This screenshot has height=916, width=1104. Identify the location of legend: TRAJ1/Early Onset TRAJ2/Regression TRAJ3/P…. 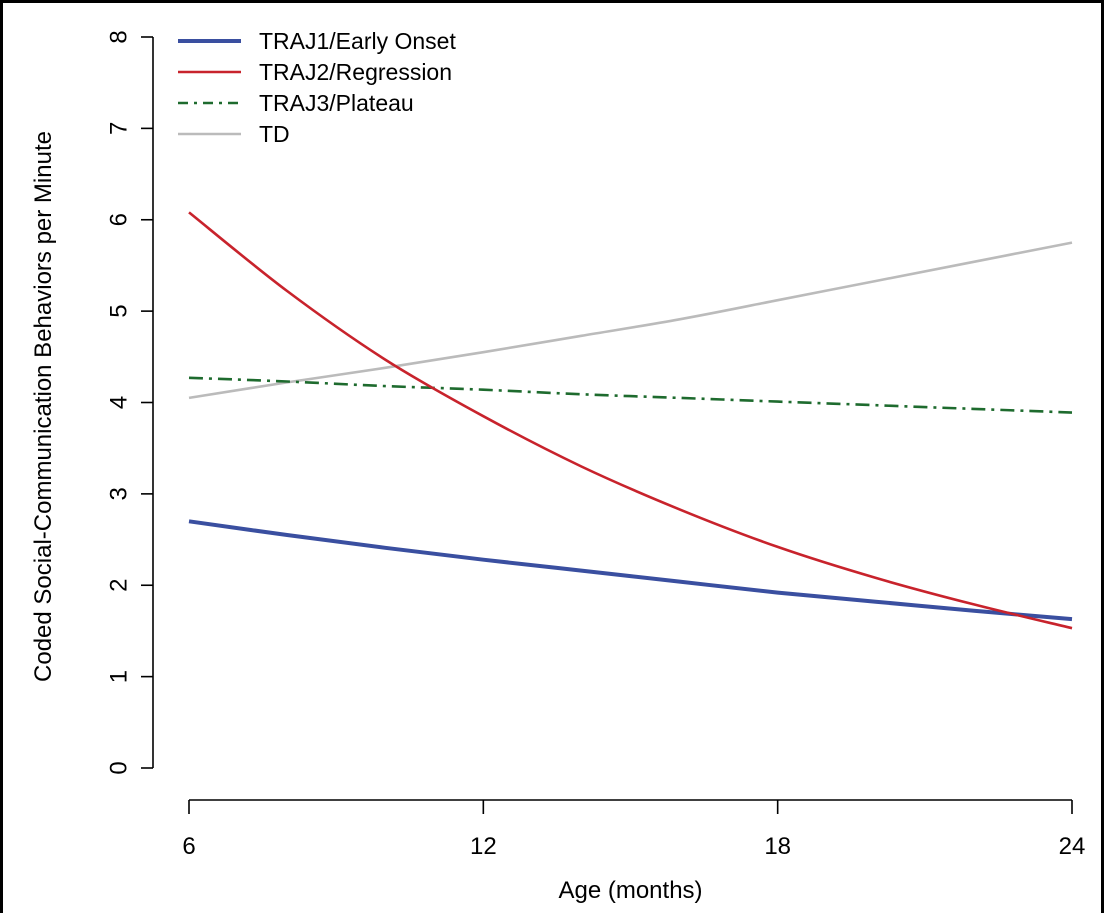
(317, 87).